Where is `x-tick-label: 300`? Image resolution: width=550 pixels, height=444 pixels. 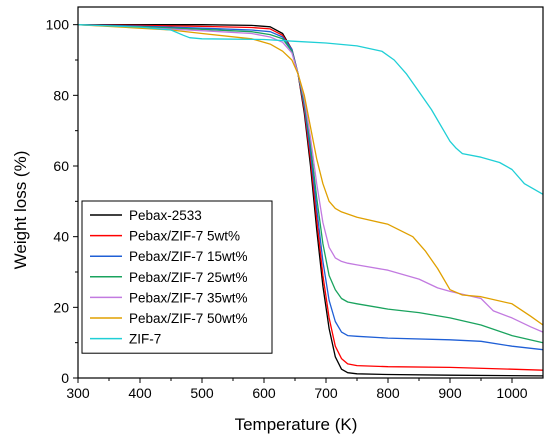 x-tick-label: 300 is located at coordinates (78, 393).